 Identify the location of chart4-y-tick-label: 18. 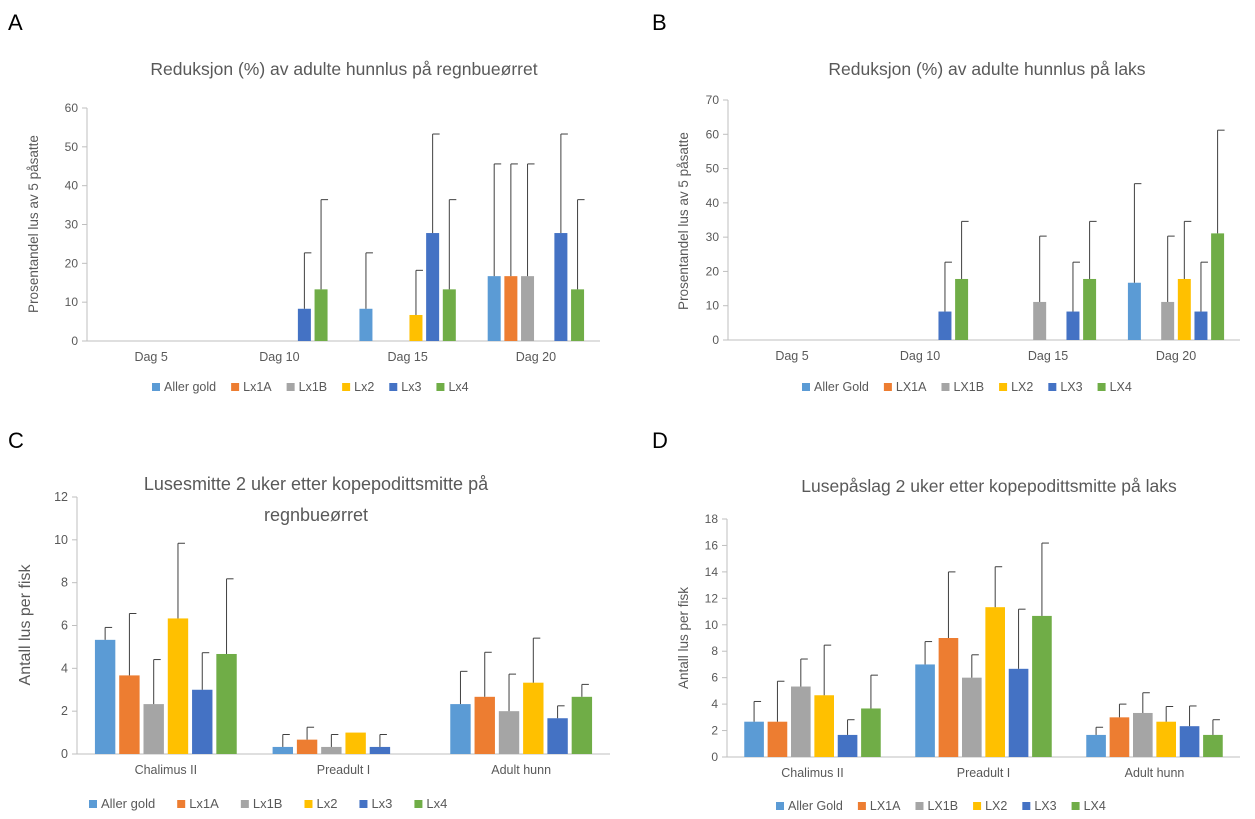
(712, 519).